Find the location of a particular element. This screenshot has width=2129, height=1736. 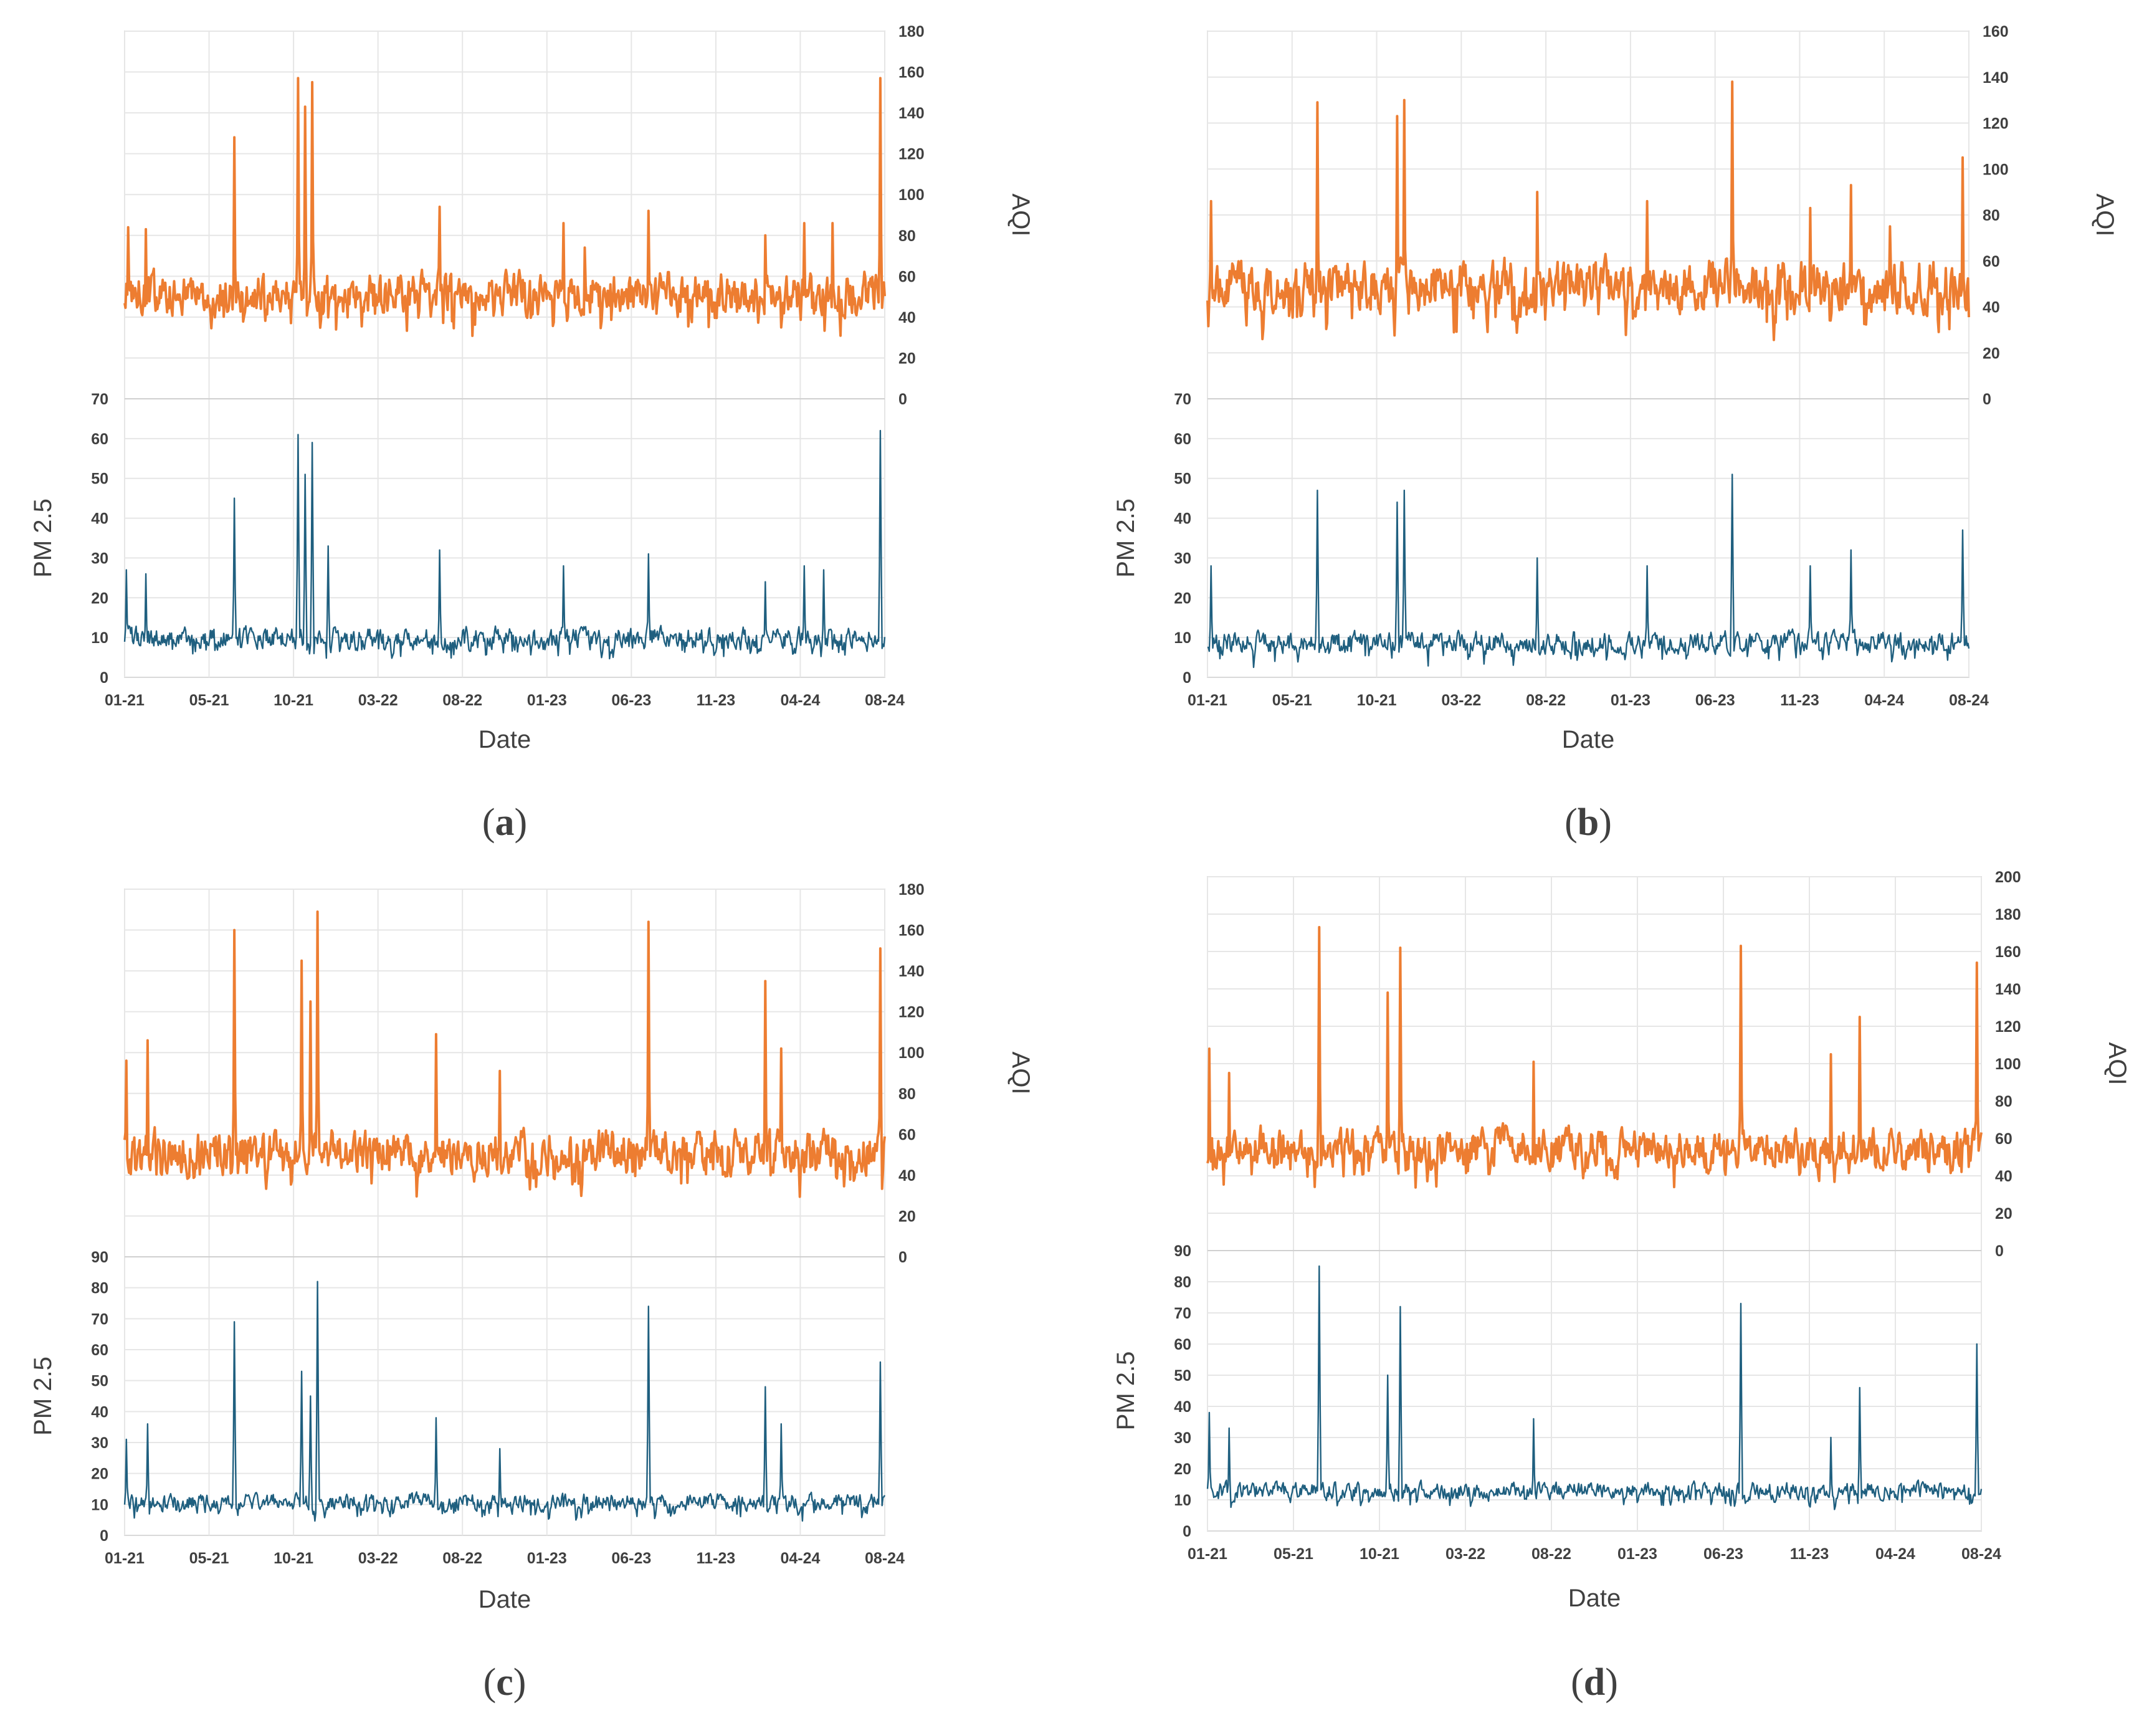

x-tick-label: 10-21 is located at coordinates (293, 700).